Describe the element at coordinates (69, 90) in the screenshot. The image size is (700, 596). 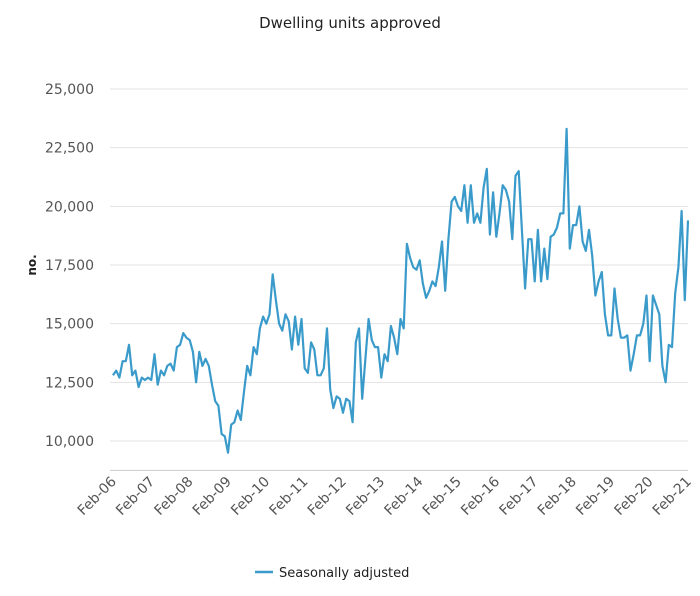
I see `y-tick-label: 25,000` at that location.